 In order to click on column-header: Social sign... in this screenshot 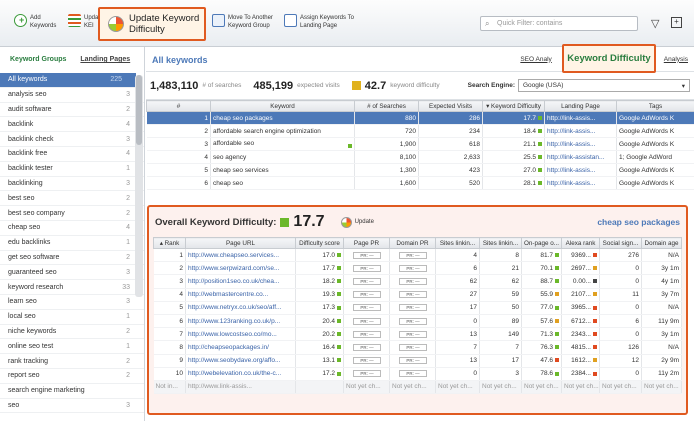, I will do `click(620, 243)`.